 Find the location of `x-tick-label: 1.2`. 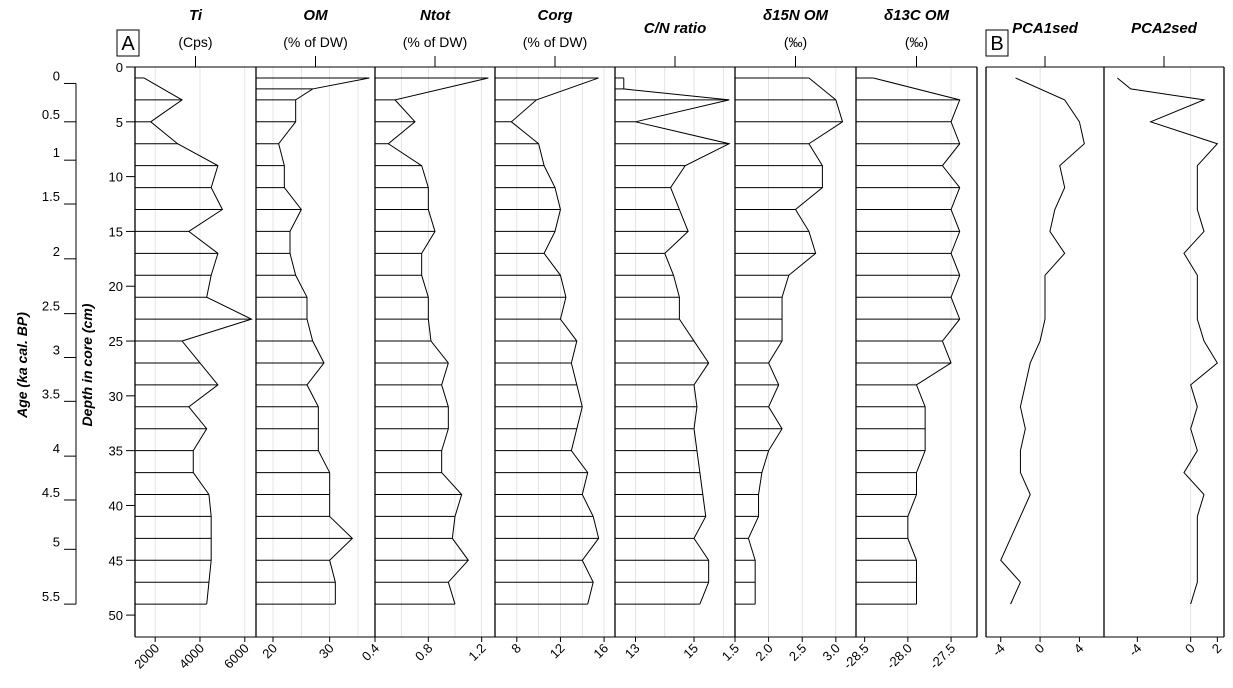

x-tick-label: 1.2 is located at coordinates (476, 652).